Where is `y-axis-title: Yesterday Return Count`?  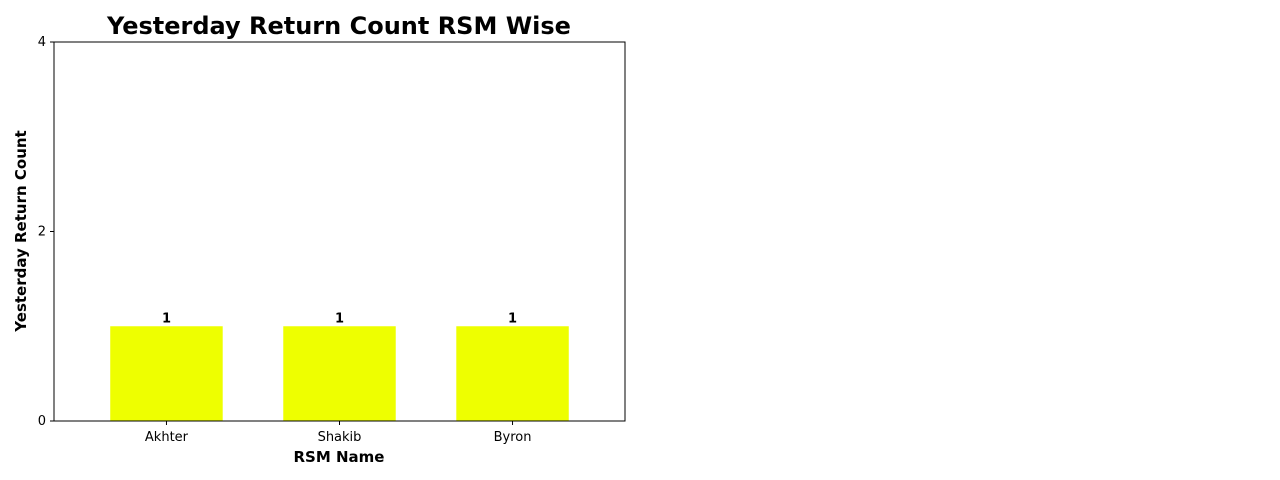 y-axis-title: Yesterday Return Count is located at coordinates (21, 231).